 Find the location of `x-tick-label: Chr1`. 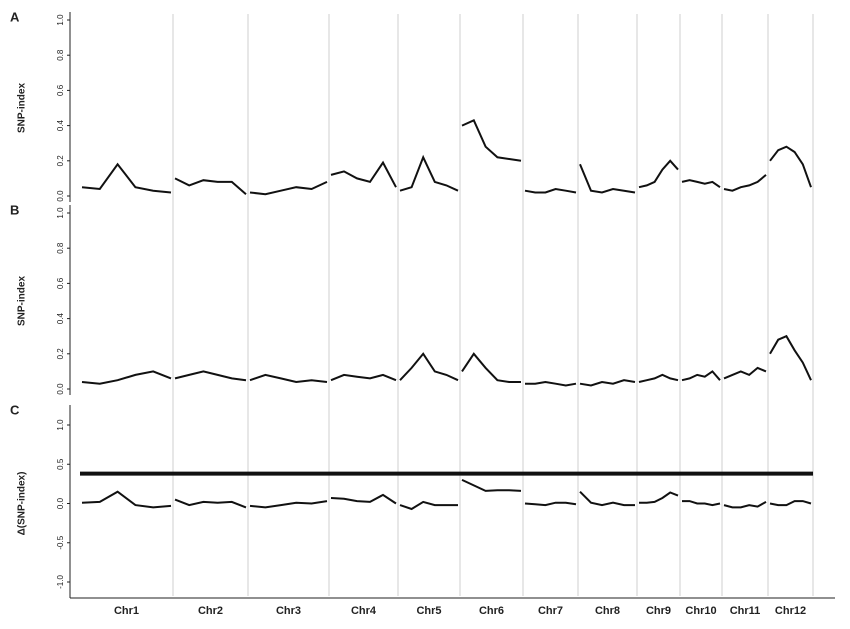

x-tick-label: Chr1 is located at coordinates (126, 611).